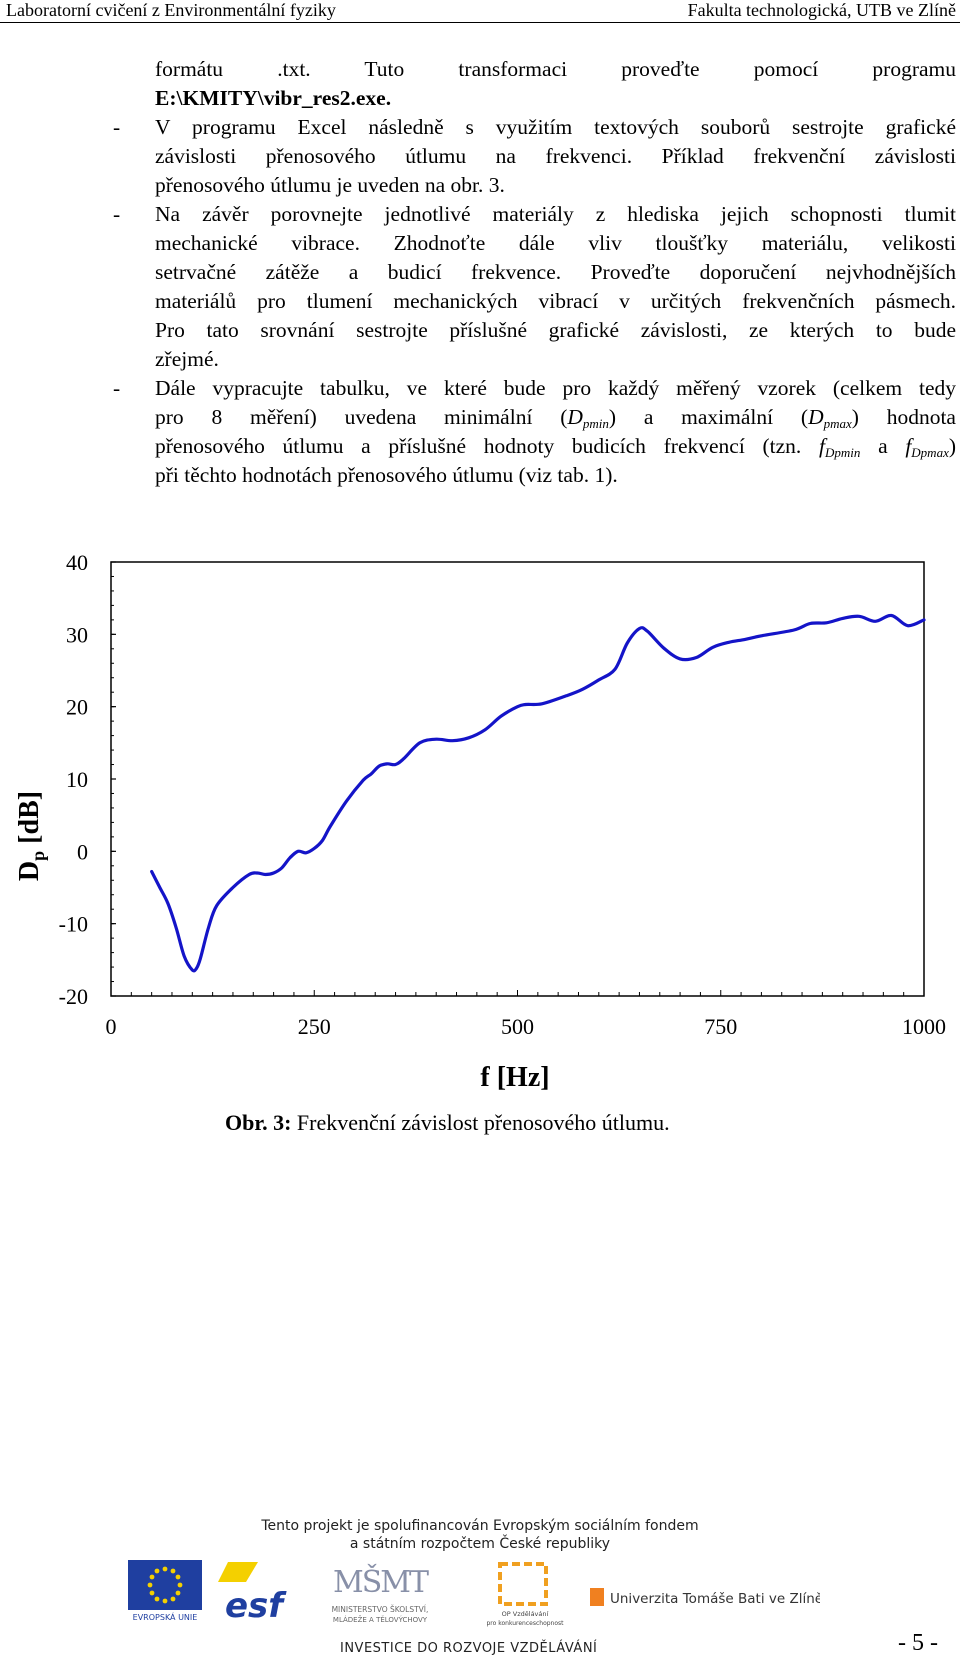 Image resolution: width=960 pixels, height=1658 pixels. What do you see at coordinates (380, 1609) in the screenshot?
I see `msmt-line1: MINISTERSTVO ŠKOLSTVÍ,` at bounding box center [380, 1609].